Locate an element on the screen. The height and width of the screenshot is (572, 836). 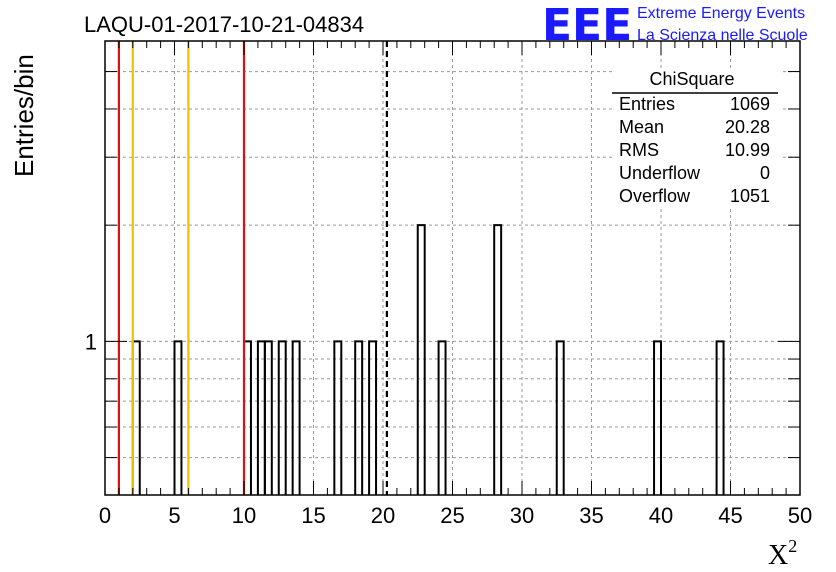
x-tick-label: 0 is located at coordinates (105, 515).